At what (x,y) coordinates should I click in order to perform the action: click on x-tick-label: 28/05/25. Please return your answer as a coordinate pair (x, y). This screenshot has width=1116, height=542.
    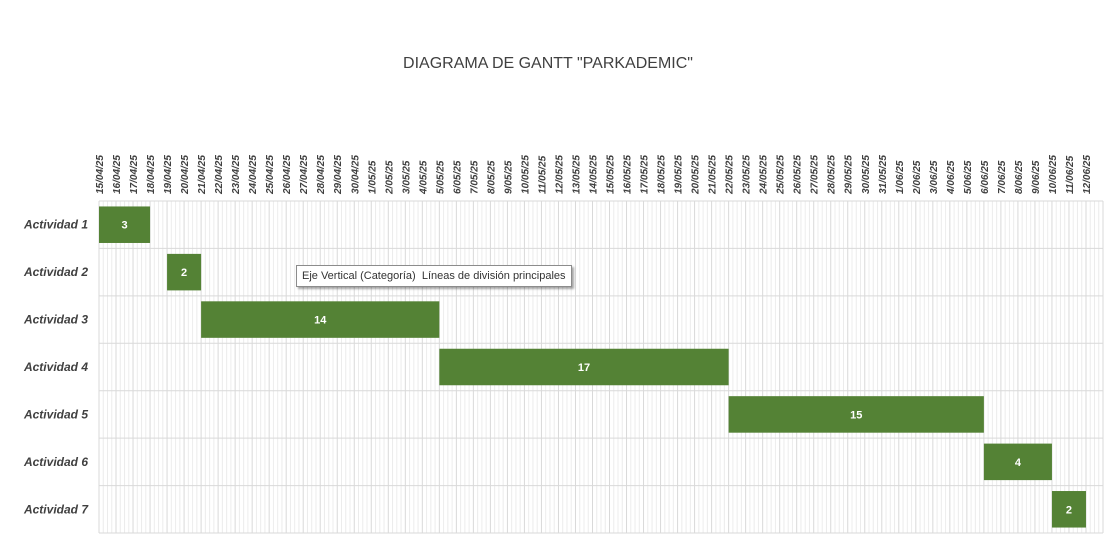
    Looking at the image, I should click on (832, 175).